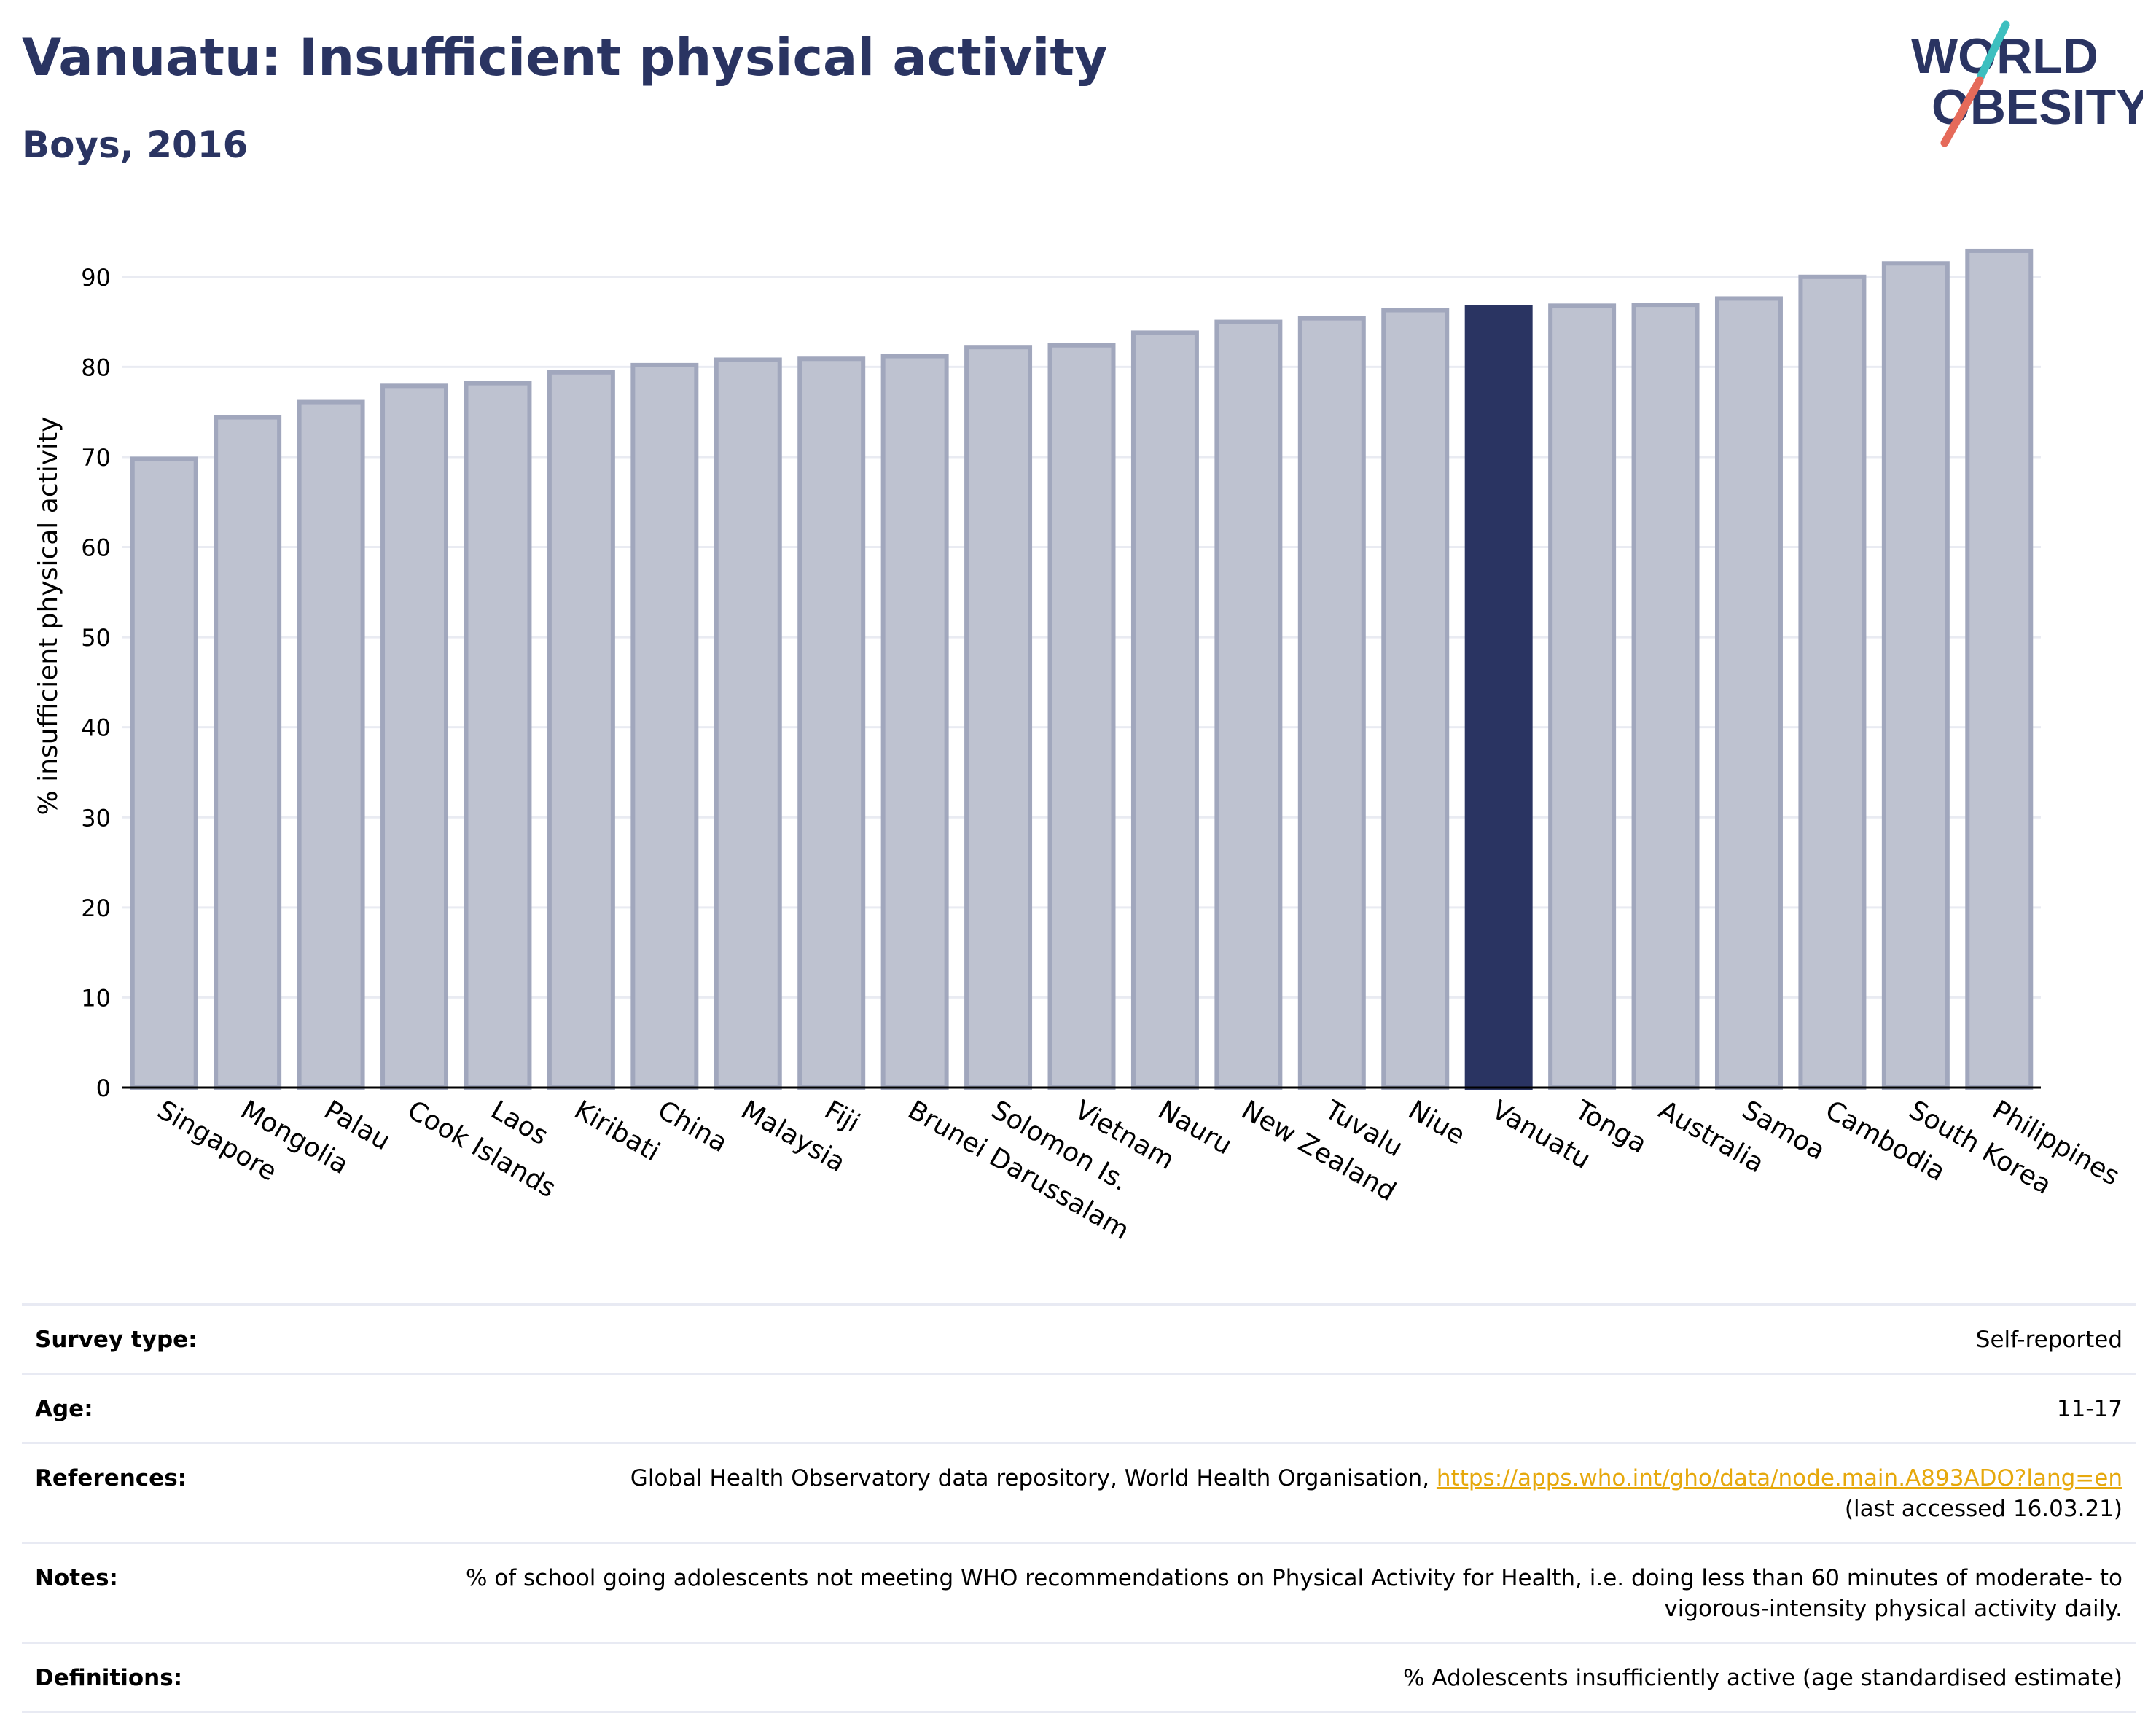  I want to click on bar-mongolia, so click(248, 752).